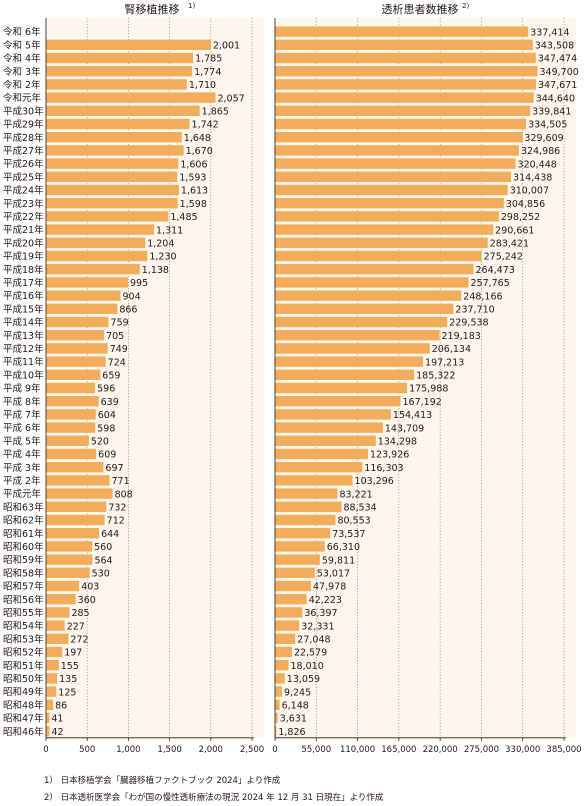 The width and height of the screenshot is (585, 806). I want to click on kidney-transplant-value-label: 644, so click(110, 534).